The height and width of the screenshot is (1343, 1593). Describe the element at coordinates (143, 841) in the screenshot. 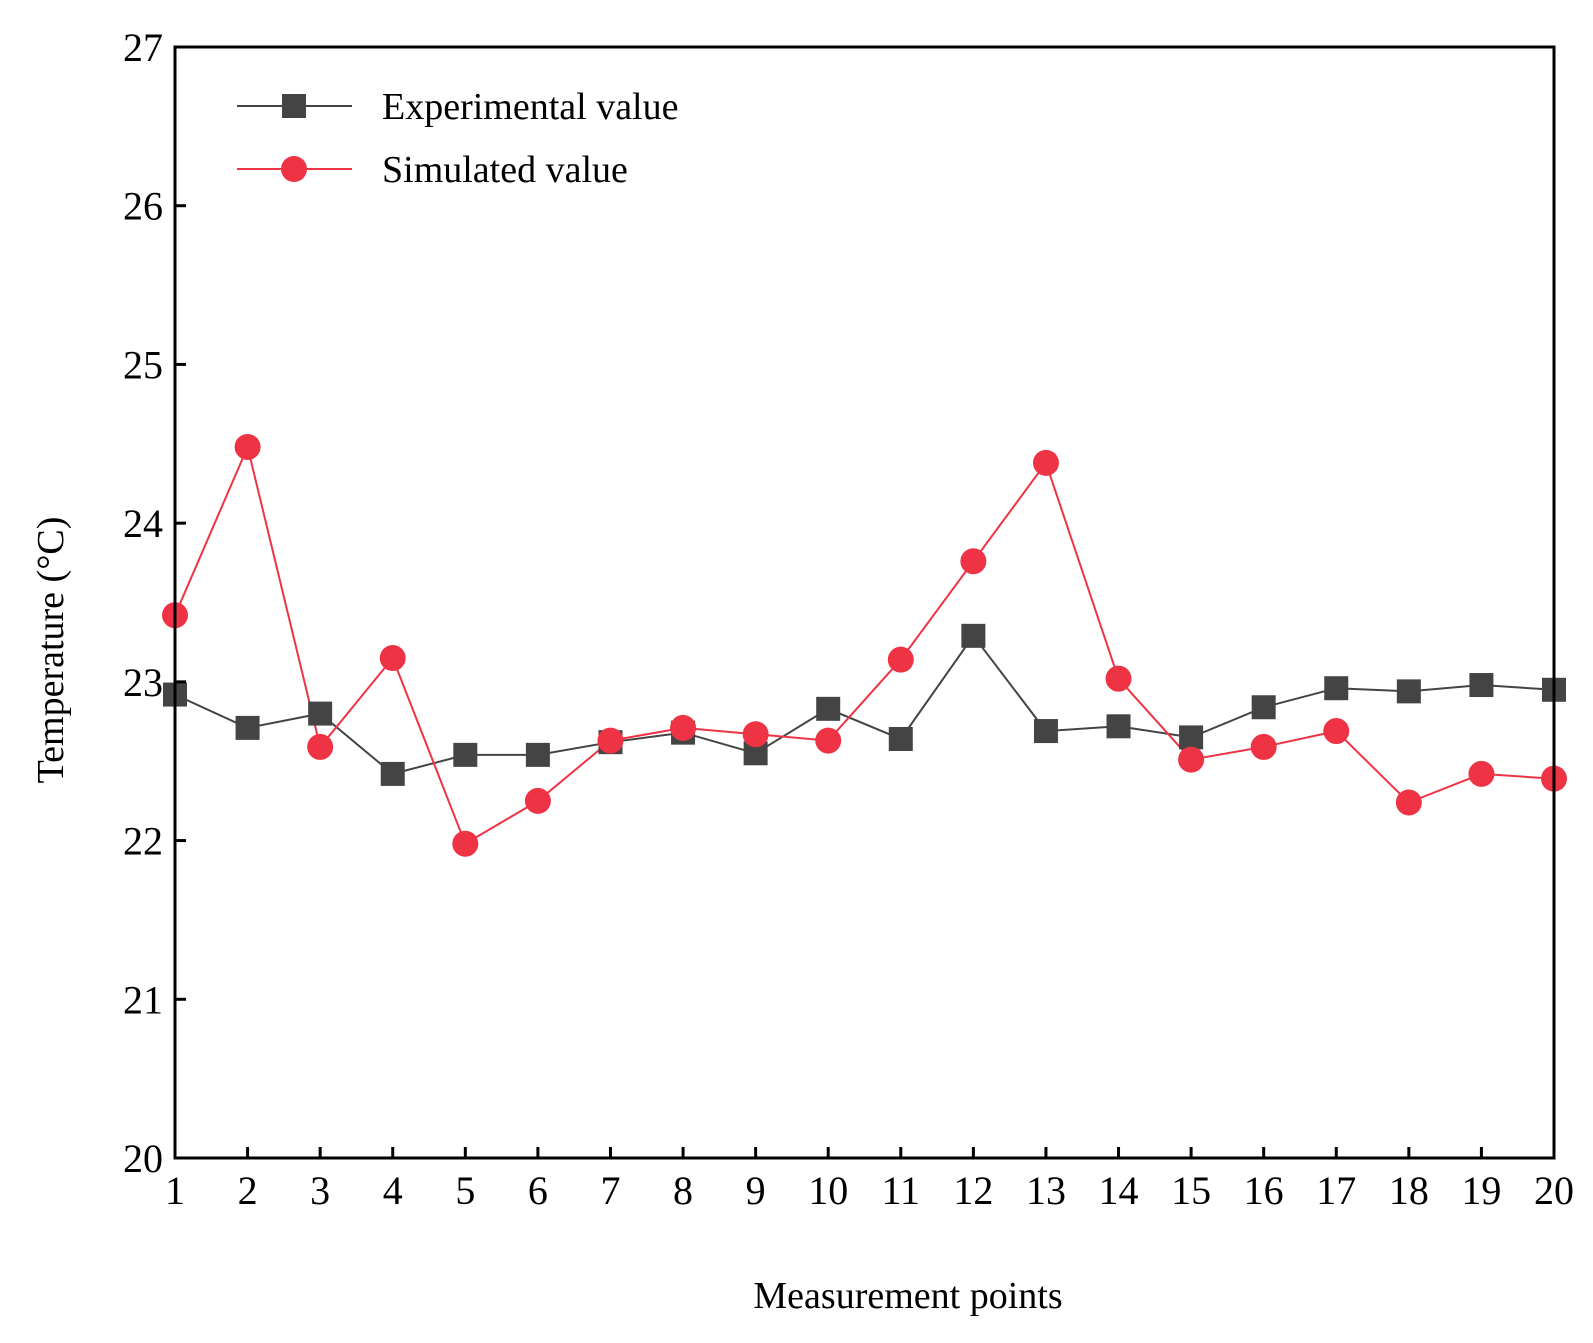

I see `y-tick-label: 22` at that location.